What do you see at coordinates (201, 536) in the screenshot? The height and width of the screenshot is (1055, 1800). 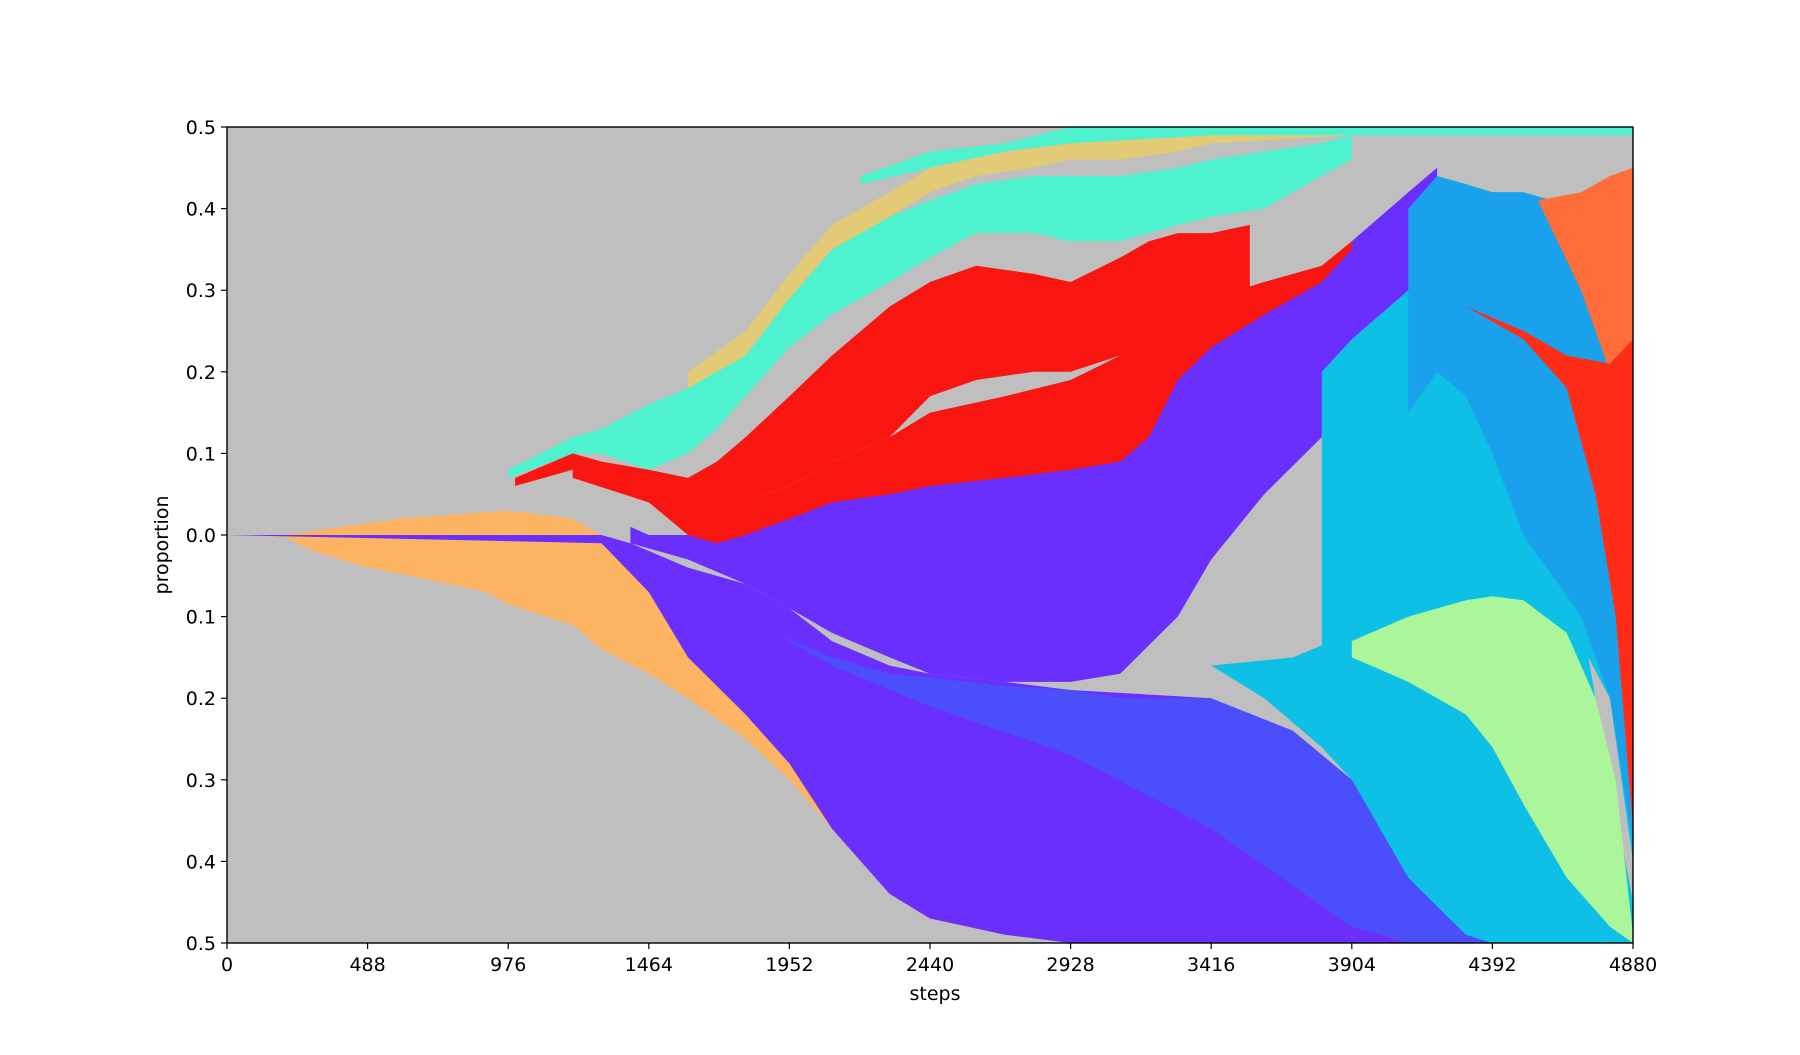 I see `y-tick-label: 0.0` at bounding box center [201, 536].